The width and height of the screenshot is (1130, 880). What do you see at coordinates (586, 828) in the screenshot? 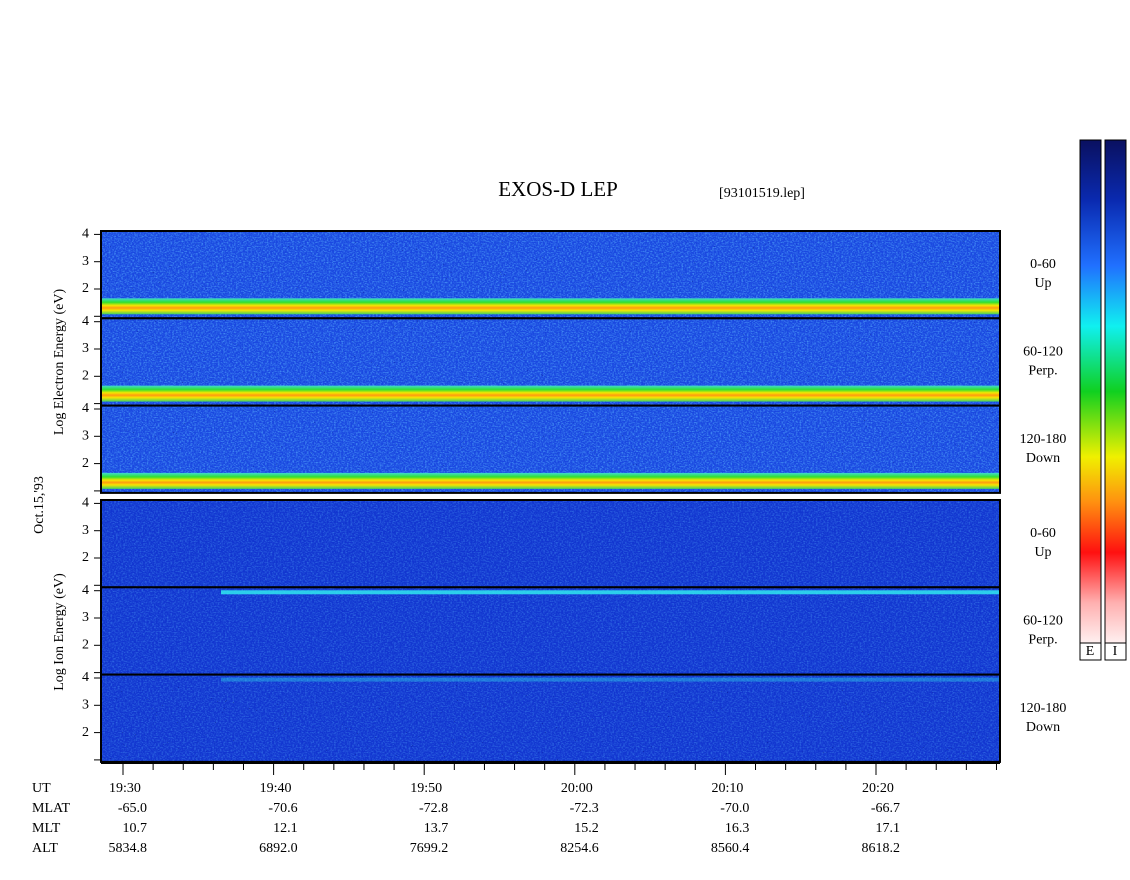
I see `ephemeris-value: 15.2` at bounding box center [586, 828].